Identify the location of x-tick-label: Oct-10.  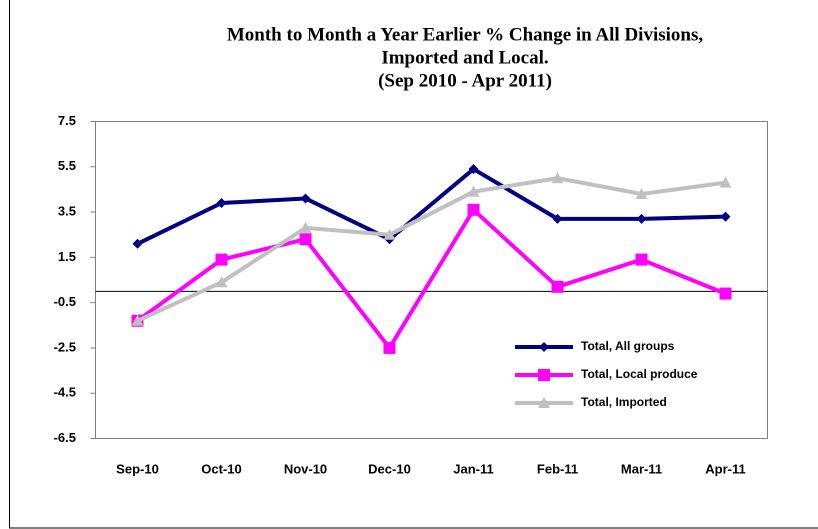
(221, 468).